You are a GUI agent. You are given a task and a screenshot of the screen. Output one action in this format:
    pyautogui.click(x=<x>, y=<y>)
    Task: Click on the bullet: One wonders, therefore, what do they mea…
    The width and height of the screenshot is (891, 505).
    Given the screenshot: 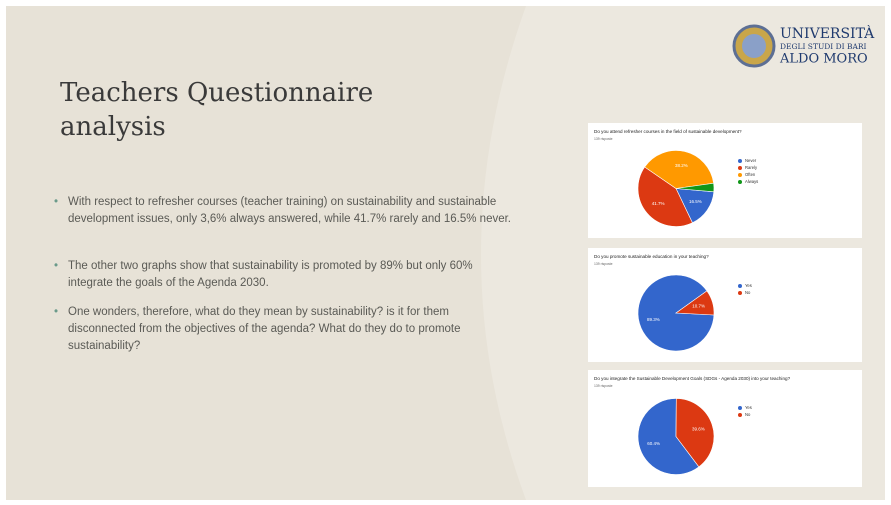 What is the action you would take?
    pyautogui.click(x=286, y=329)
    